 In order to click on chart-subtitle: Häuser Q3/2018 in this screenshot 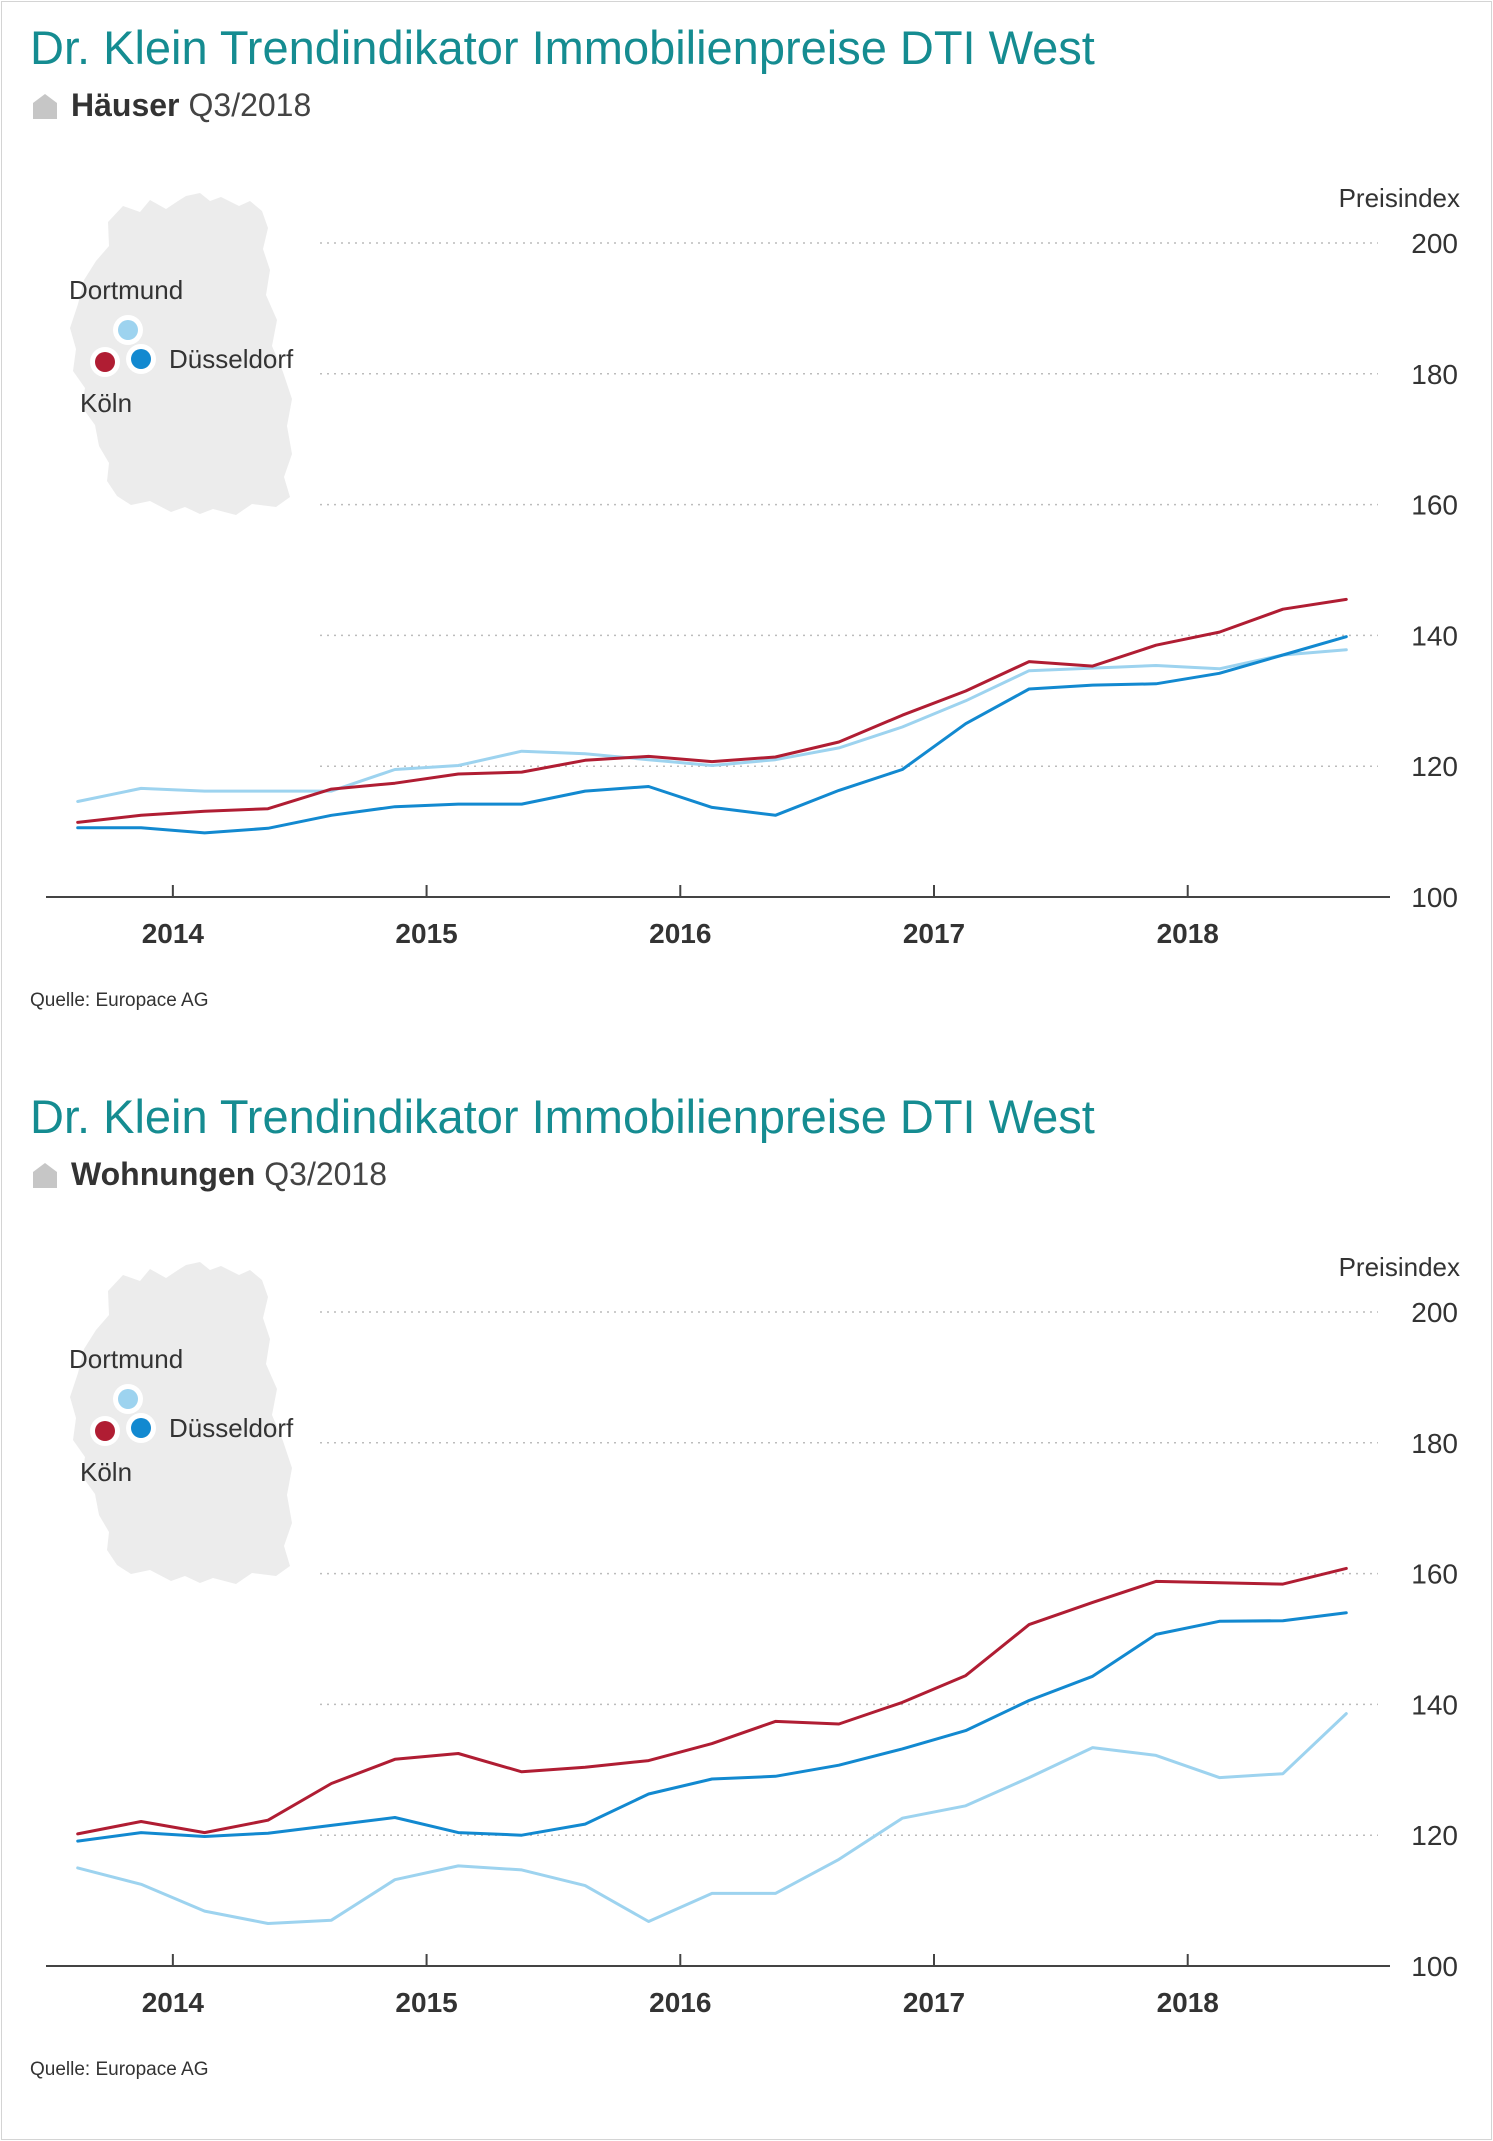, I will do `click(171, 105)`.